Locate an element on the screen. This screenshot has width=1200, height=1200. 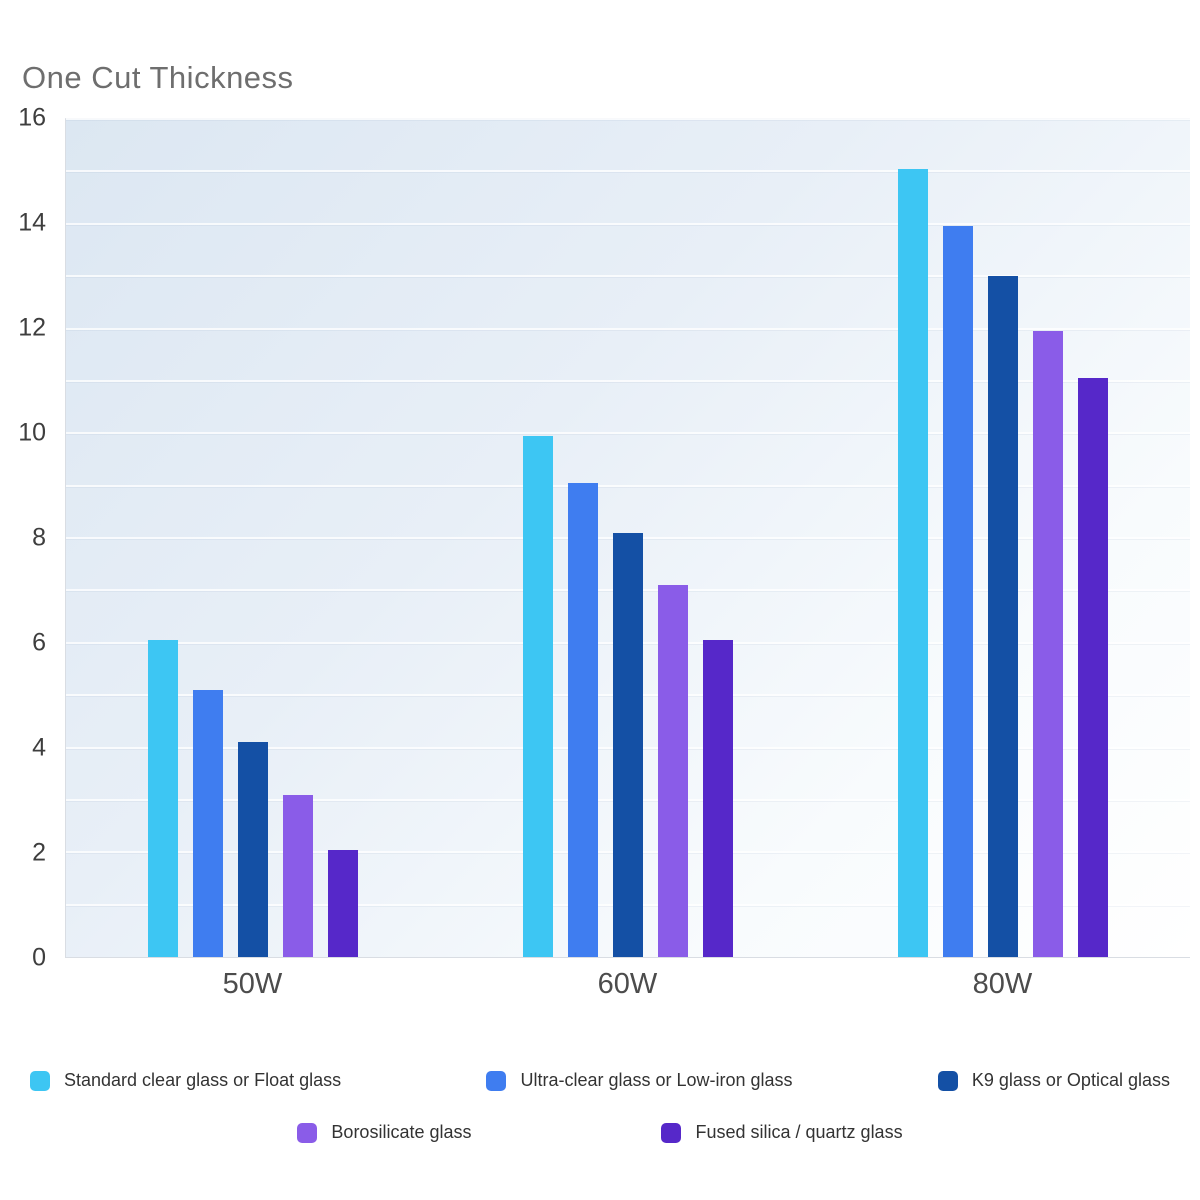
legend-item-borosilicate-glass: Borosilicate glass is located at coordinates (384, 1132).